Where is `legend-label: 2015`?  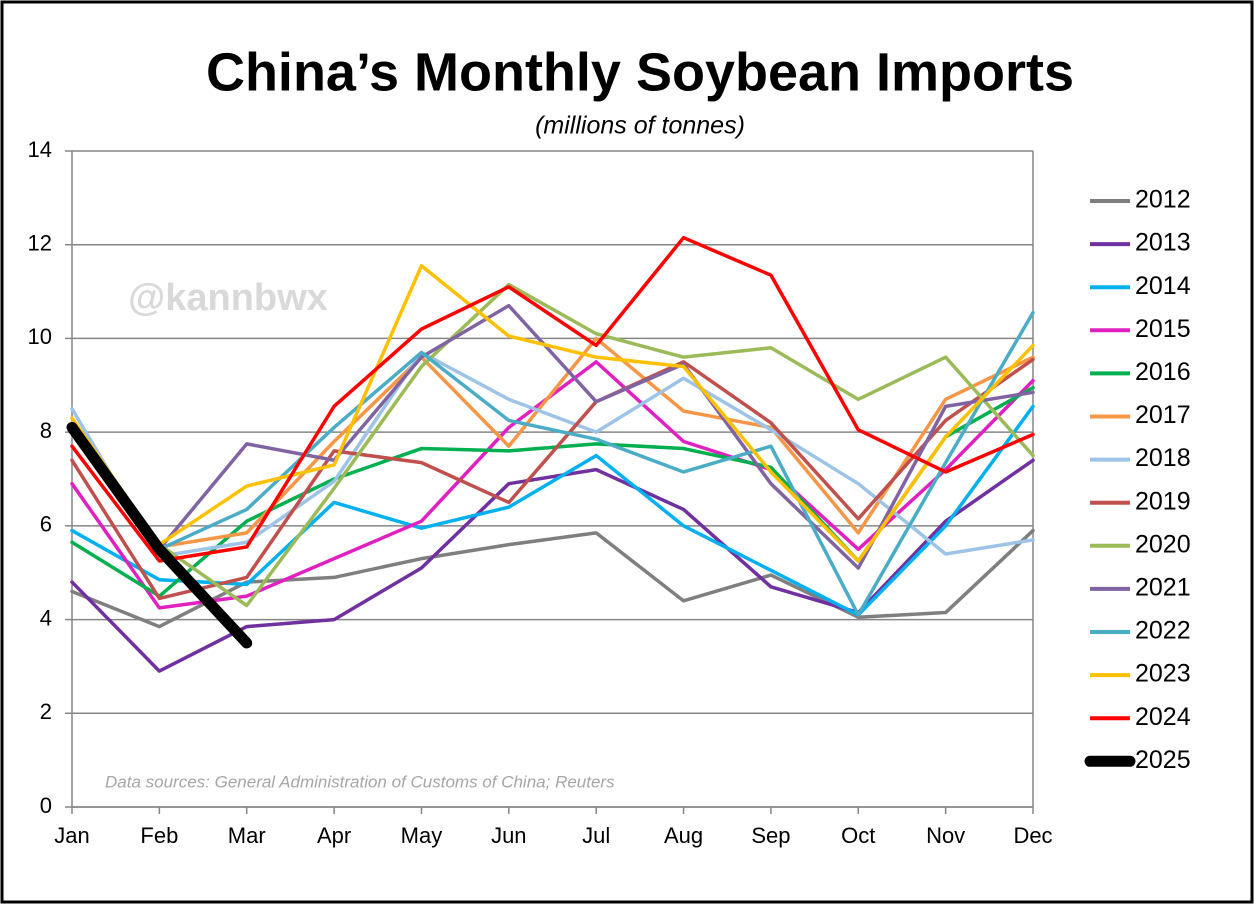 legend-label: 2015 is located at coordinates (1163, 329).